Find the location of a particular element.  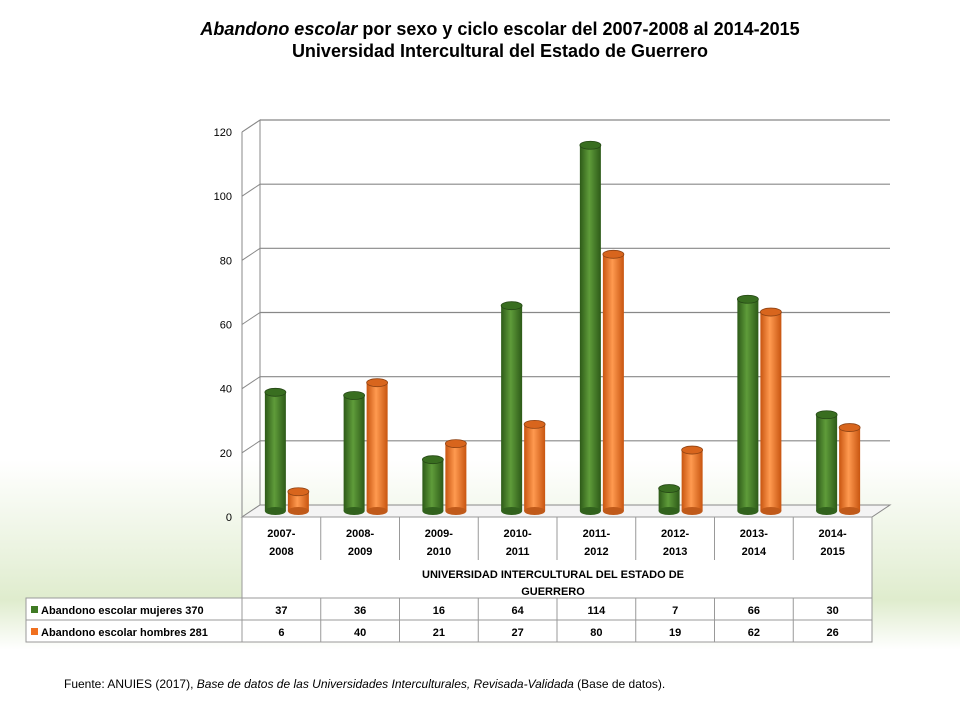

data-label: 26 is located at coordinates (833, 633).